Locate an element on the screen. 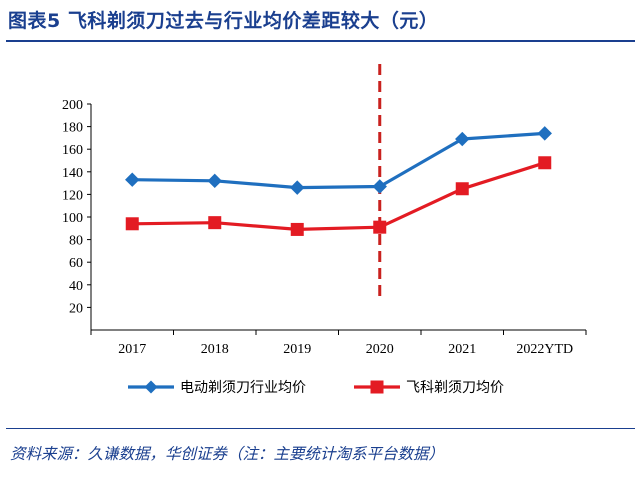  x-tick-label: 2021 is located at coordinates (462, 349).